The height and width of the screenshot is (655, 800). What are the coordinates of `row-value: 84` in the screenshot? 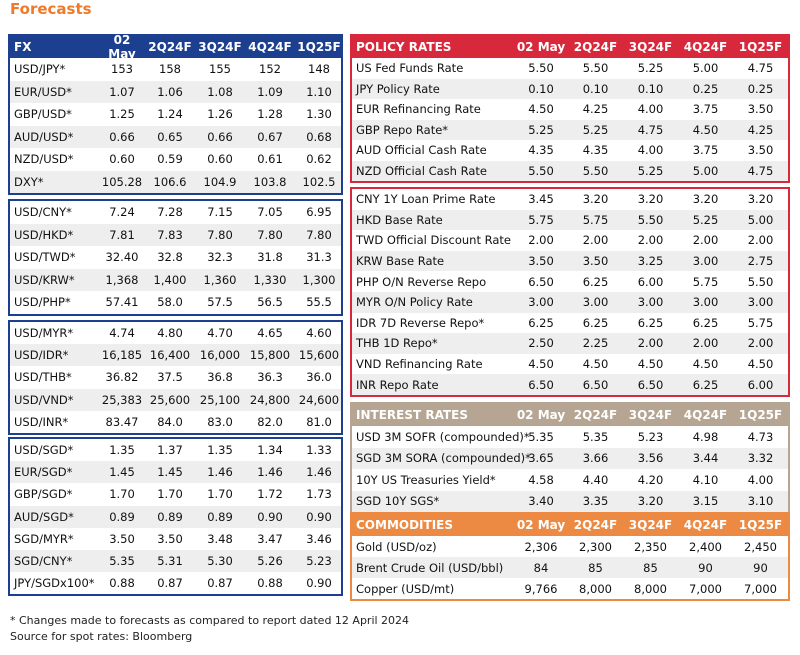 It's located at (541, 567).